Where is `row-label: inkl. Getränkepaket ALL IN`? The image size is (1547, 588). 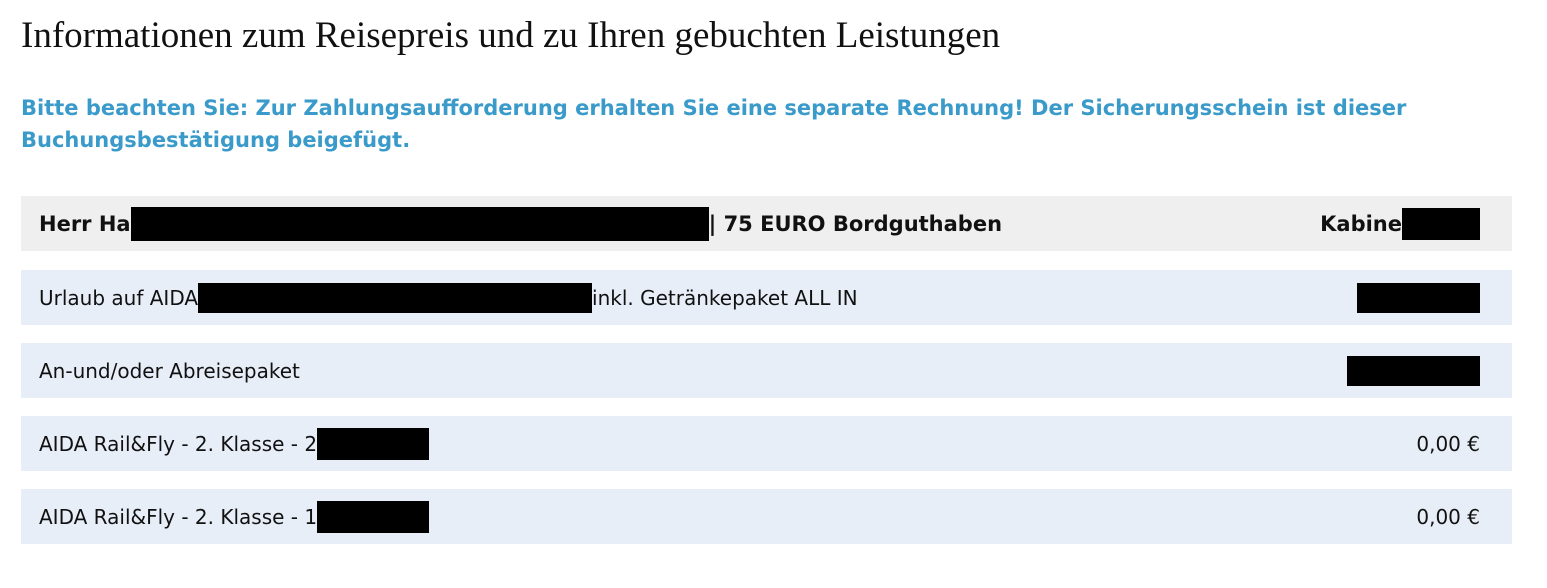 row-label: inkl. Getränkepaket ALL IN is located at coordinates (725, 297).